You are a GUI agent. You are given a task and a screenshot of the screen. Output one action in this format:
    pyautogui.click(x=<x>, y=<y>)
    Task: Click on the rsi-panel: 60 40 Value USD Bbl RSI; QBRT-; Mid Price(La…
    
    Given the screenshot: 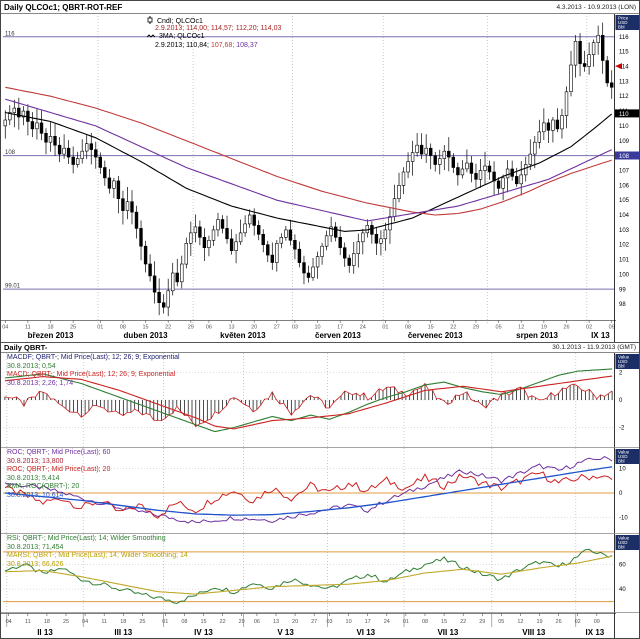 What is the action you would take?
    pyautogui.click(x=320, y=573)
    